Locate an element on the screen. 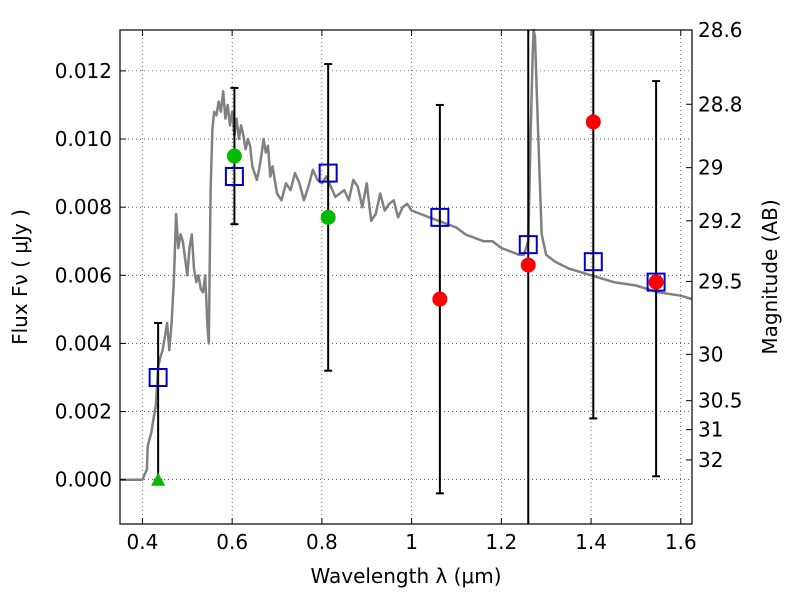 The image size is (800, 600). y2-tick-label: 29.5 is located at coordinates (720, 281).